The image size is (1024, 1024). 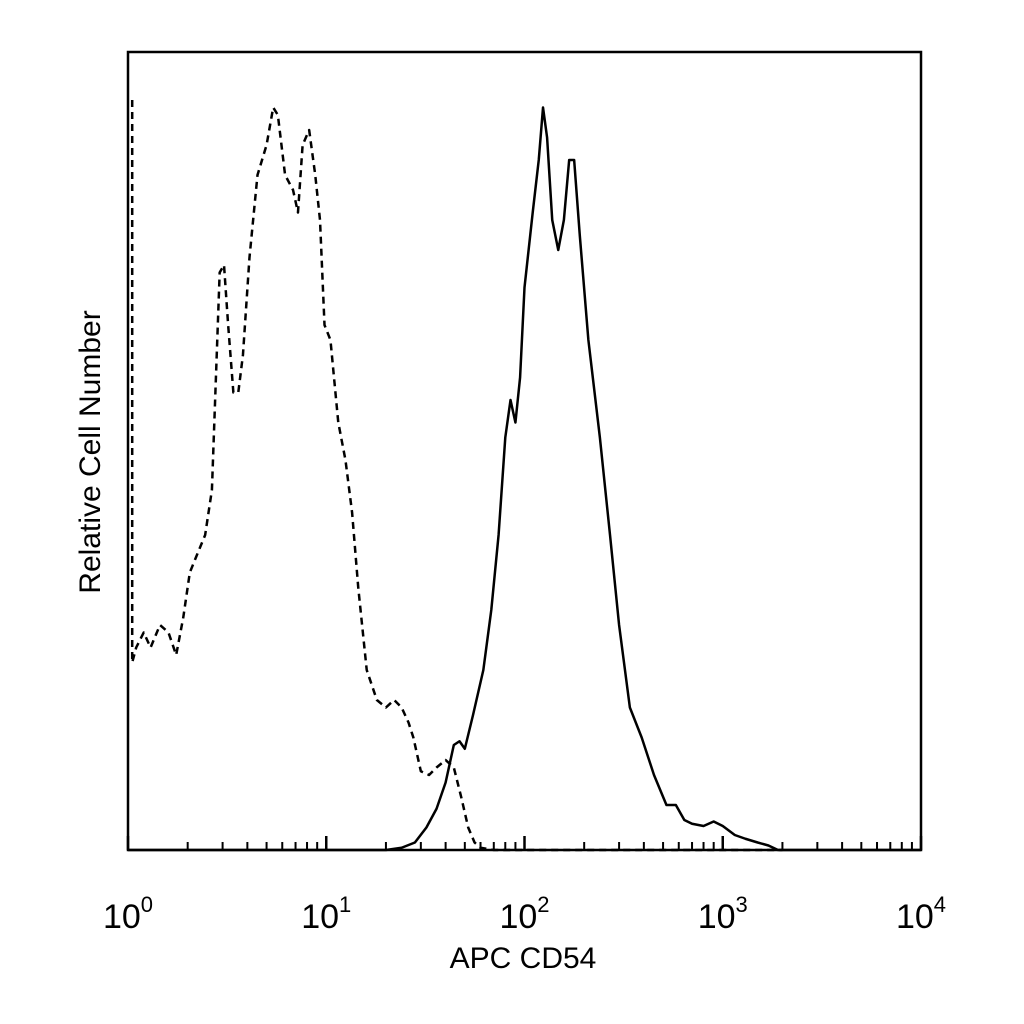 I want to click on x-tick-label-exponent: 2, so click(x=543, y=904).